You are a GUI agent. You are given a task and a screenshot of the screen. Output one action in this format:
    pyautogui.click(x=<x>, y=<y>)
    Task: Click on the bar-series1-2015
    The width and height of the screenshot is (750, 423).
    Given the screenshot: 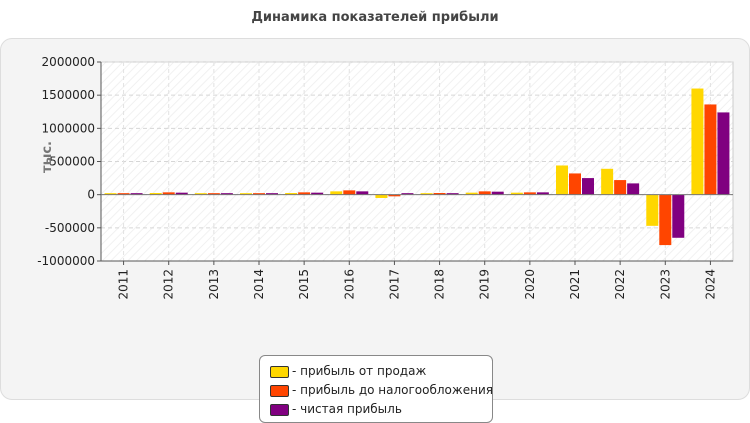 What is the action you would take?
    pyautogui.click(x=291, y=194)
    